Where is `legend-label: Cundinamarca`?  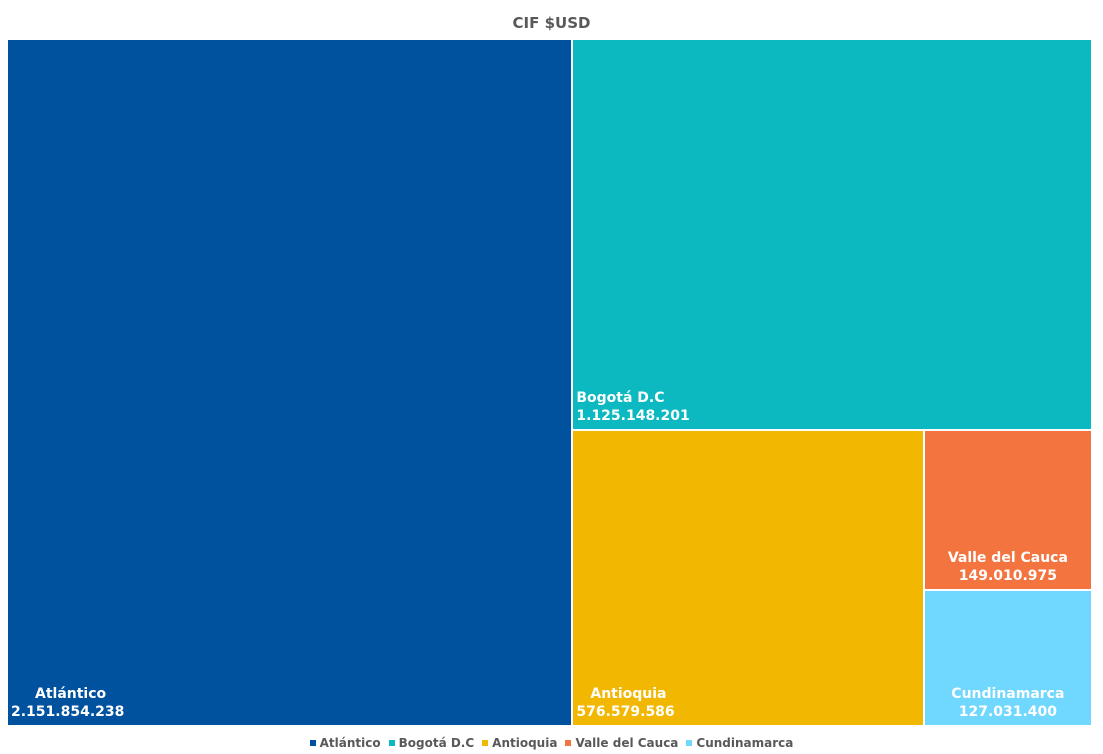 legend-label: Cundinamarca is located at coordinates (745, 743).